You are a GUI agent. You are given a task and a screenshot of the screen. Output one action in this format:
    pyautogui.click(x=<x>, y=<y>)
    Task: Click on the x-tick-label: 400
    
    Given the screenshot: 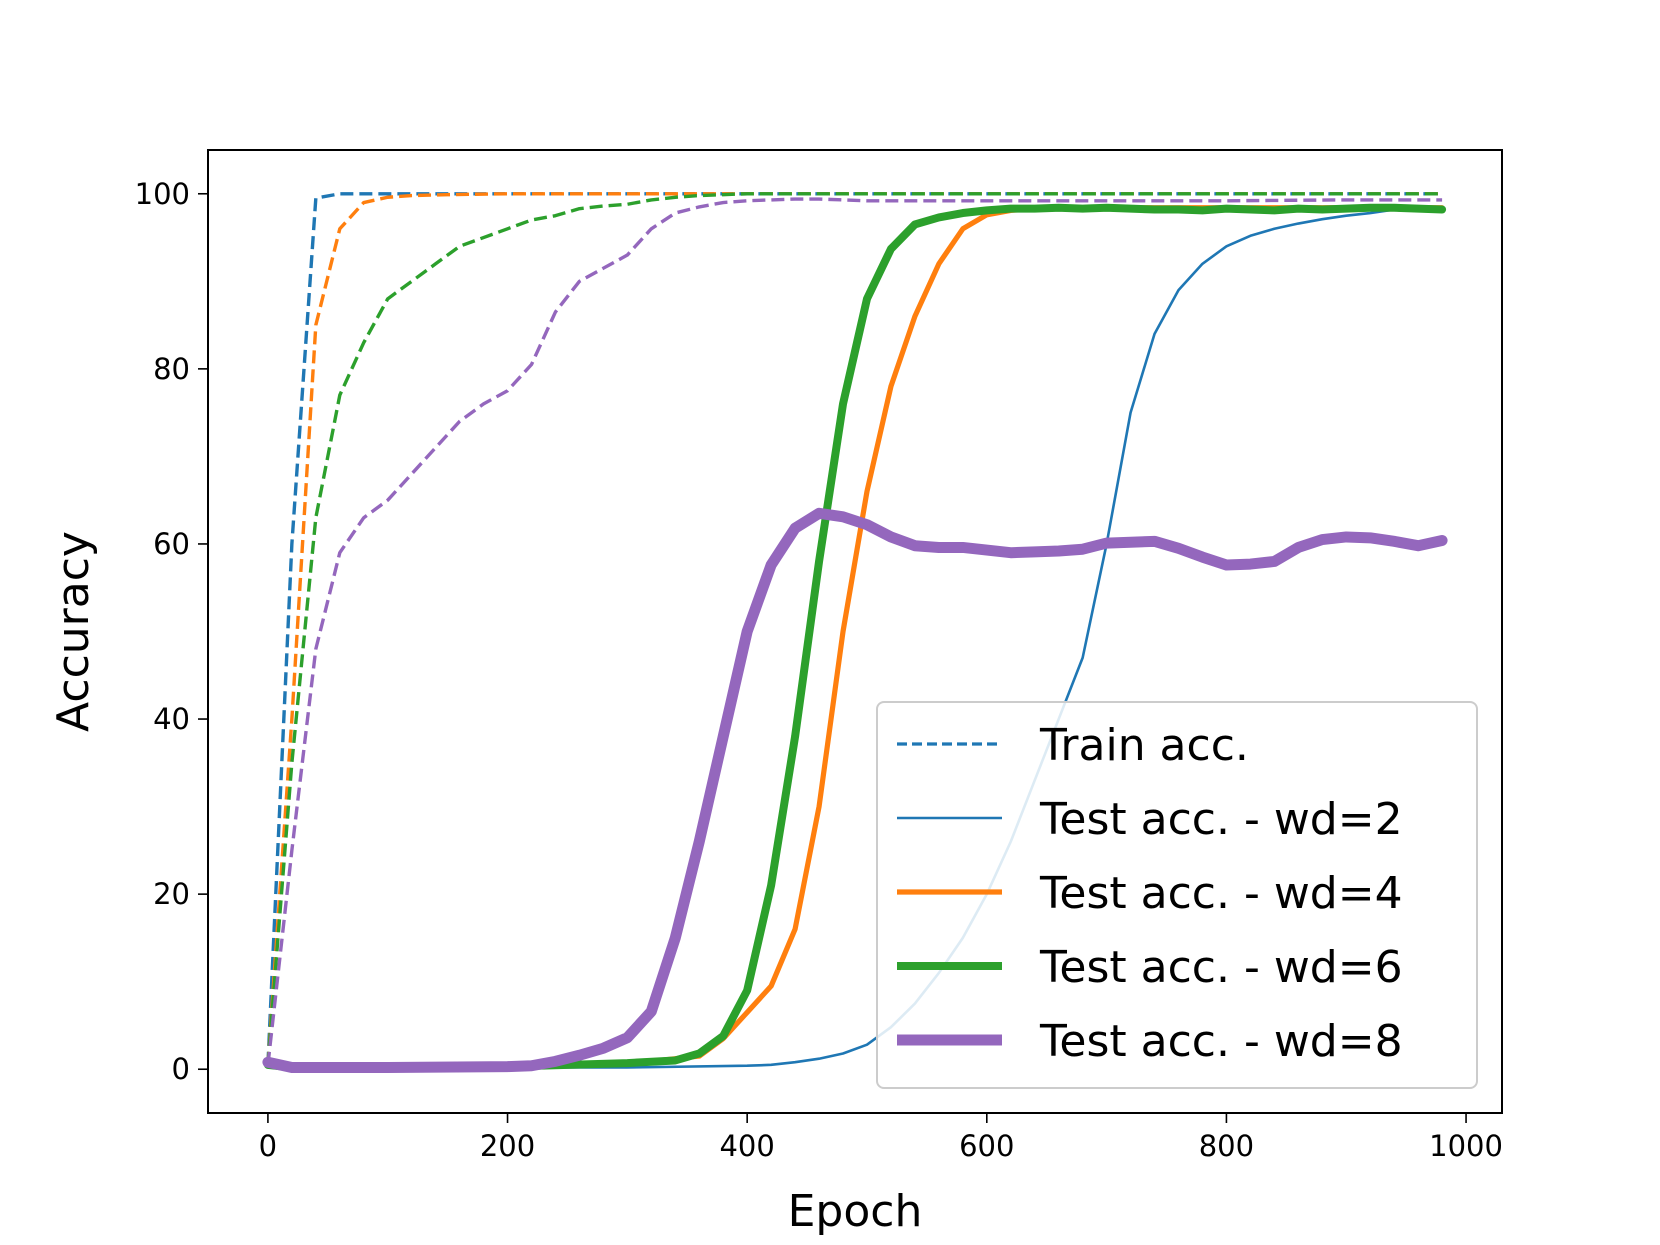 What is the action you would take?
    pyautogui.click(x=746, y=1146)
    